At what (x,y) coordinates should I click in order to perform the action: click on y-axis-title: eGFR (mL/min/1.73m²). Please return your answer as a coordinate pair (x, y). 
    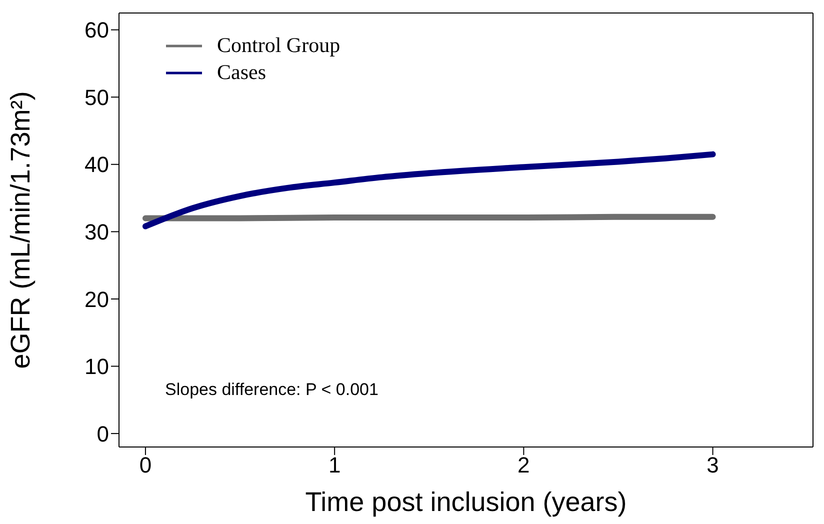
    Looking at the image, I should click on (21, 230).